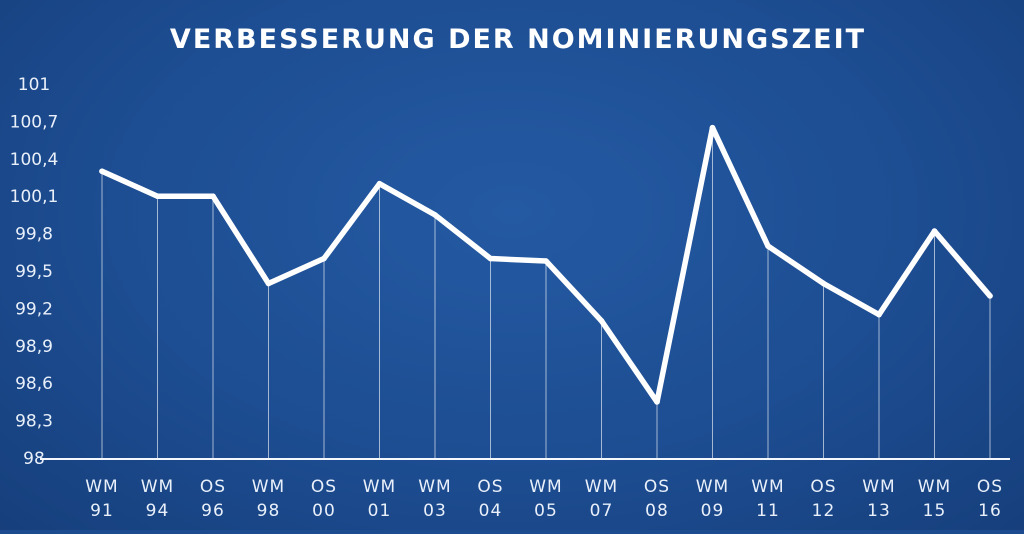  I want to click on x-tick-label: WM 01, so click(379, 499).